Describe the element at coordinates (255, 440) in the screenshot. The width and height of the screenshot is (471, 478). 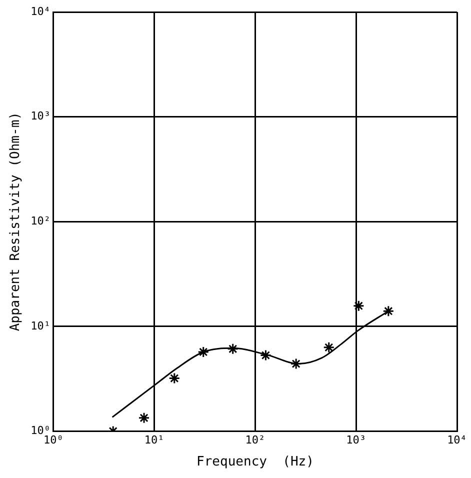
I see `x-tick-label: 10²` at that location.